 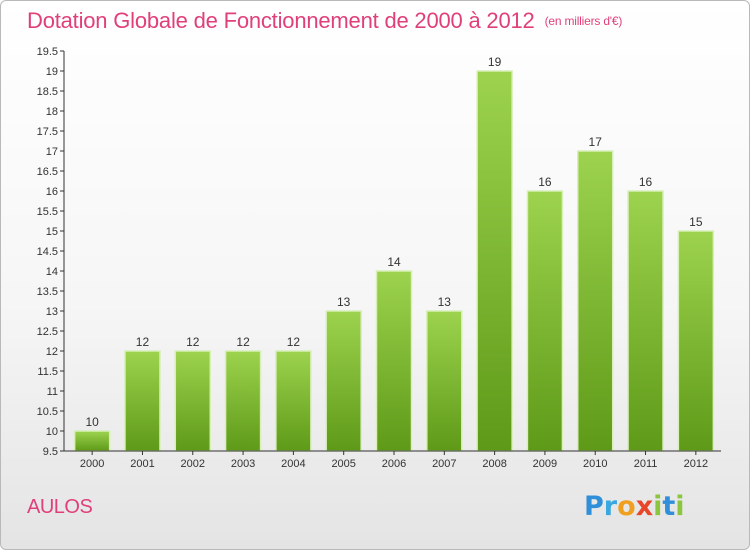 I want to click on x-tick-label: 2005, so click(x=343, y=464).